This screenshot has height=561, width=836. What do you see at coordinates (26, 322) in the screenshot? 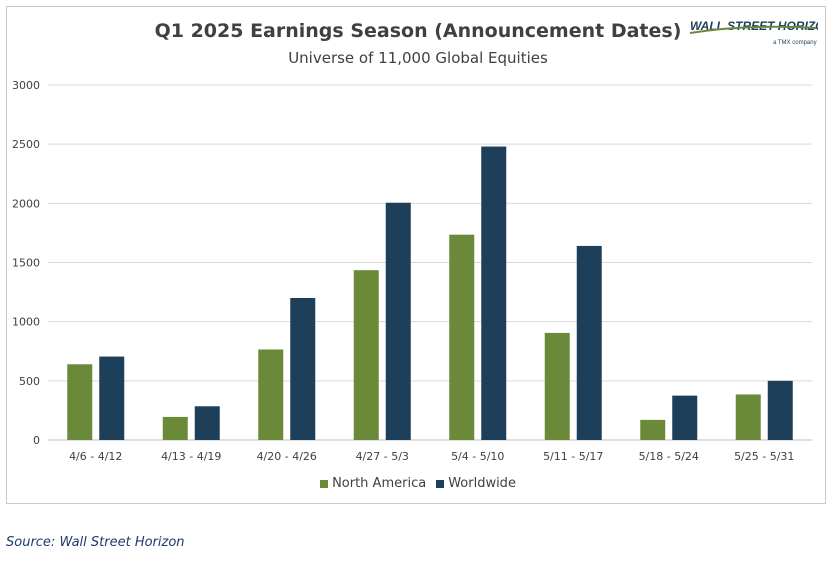
I see `y-tick-label: 1000` at bounding box center [26, 322].